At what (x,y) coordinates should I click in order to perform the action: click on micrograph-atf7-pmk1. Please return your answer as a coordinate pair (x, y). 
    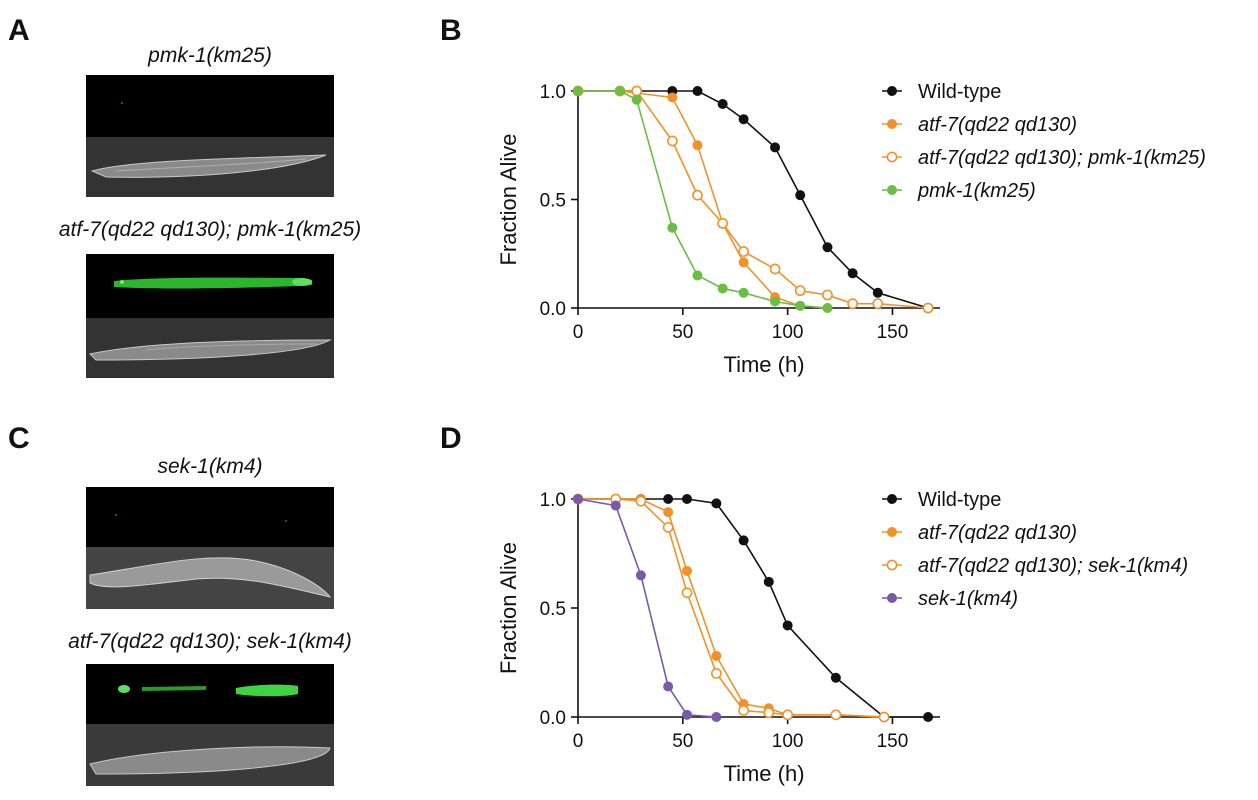
    Looking at the image, I should click on (210, 316).